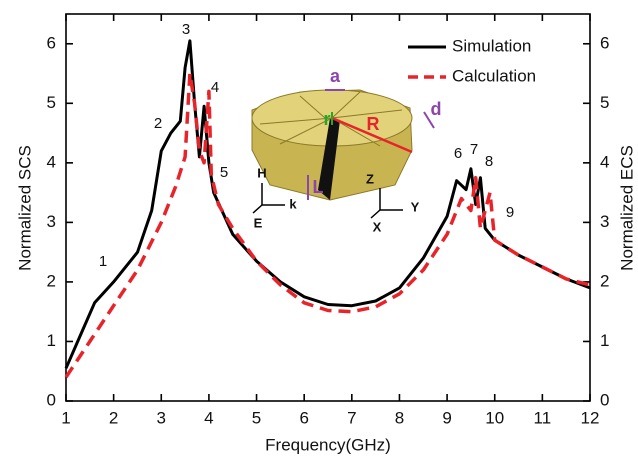 The image size is (638, 456). I want to click on inset-label: d, so click(436, 109).